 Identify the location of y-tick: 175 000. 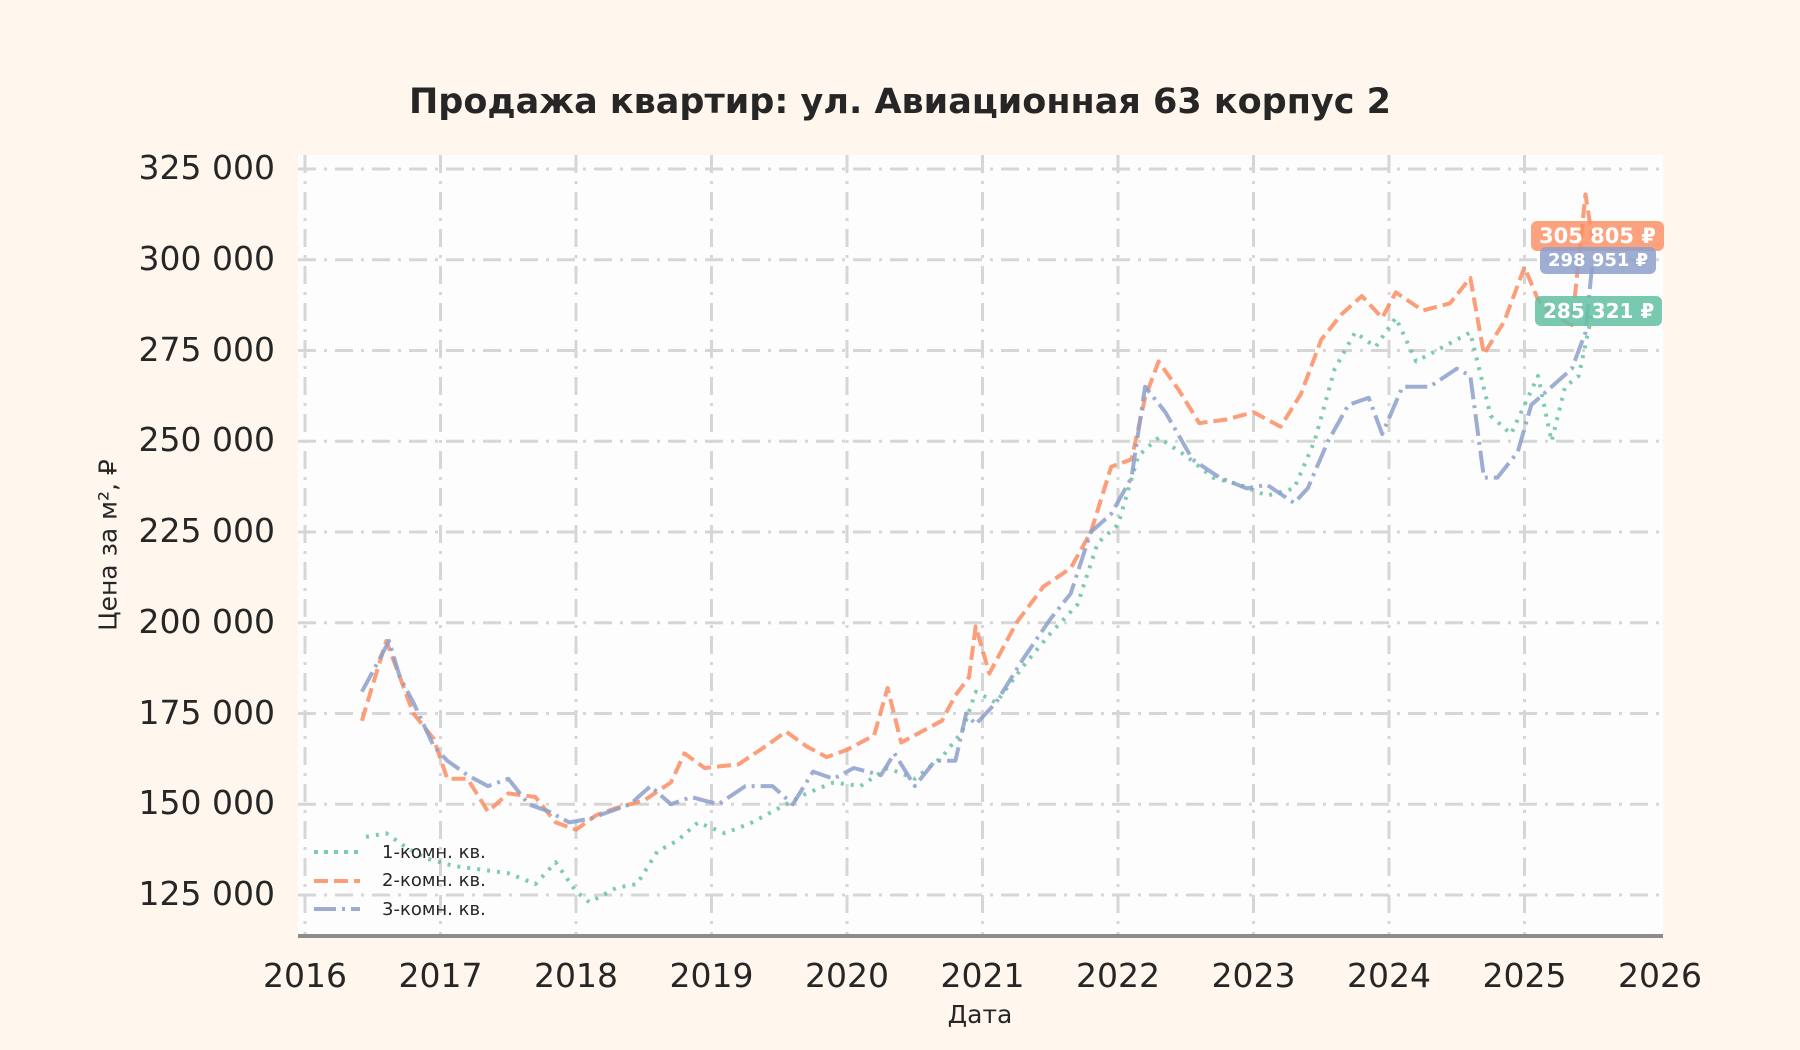
(206, 712).